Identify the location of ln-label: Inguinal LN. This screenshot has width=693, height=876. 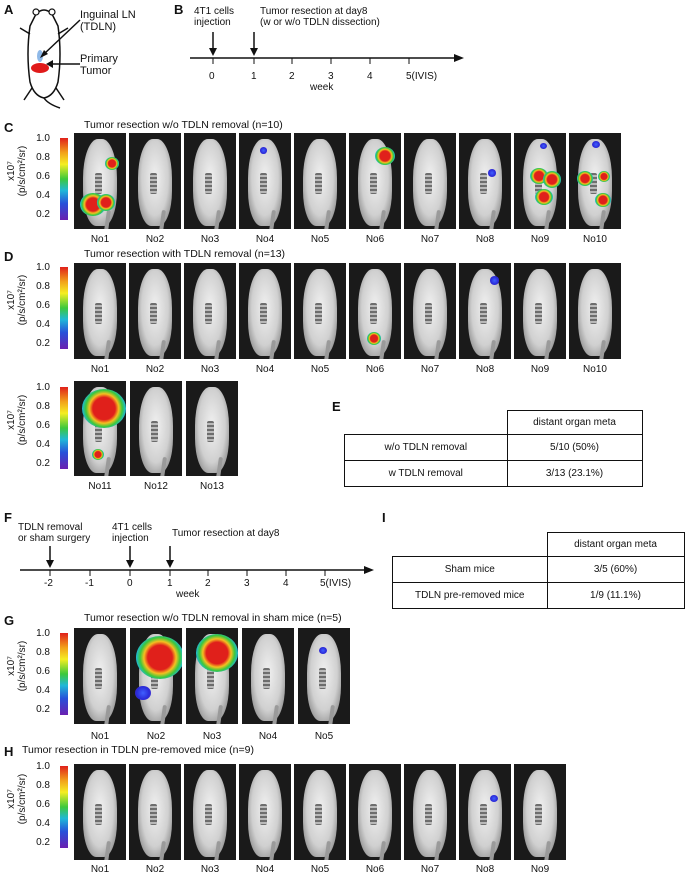
(108, 15).